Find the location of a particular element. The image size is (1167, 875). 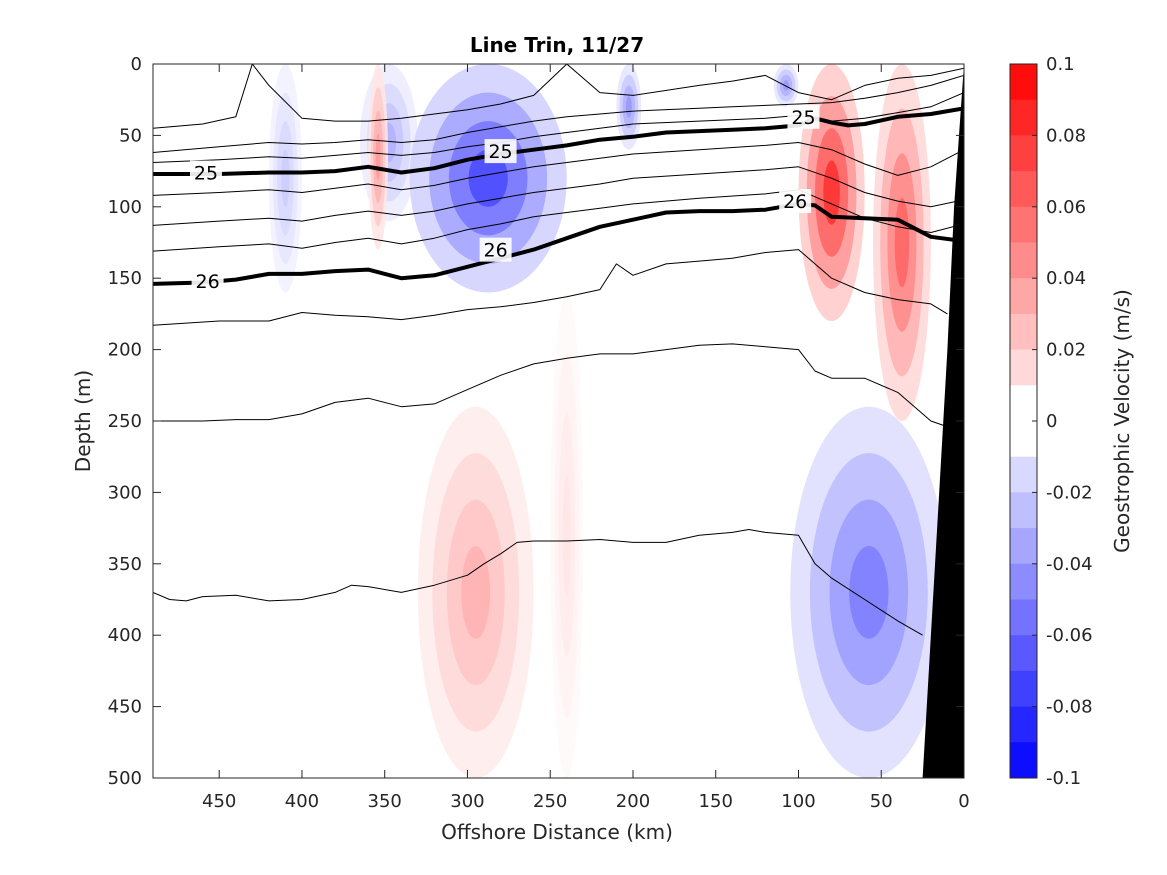

x-tick-label: 0 is located at coordinates (963, 801).